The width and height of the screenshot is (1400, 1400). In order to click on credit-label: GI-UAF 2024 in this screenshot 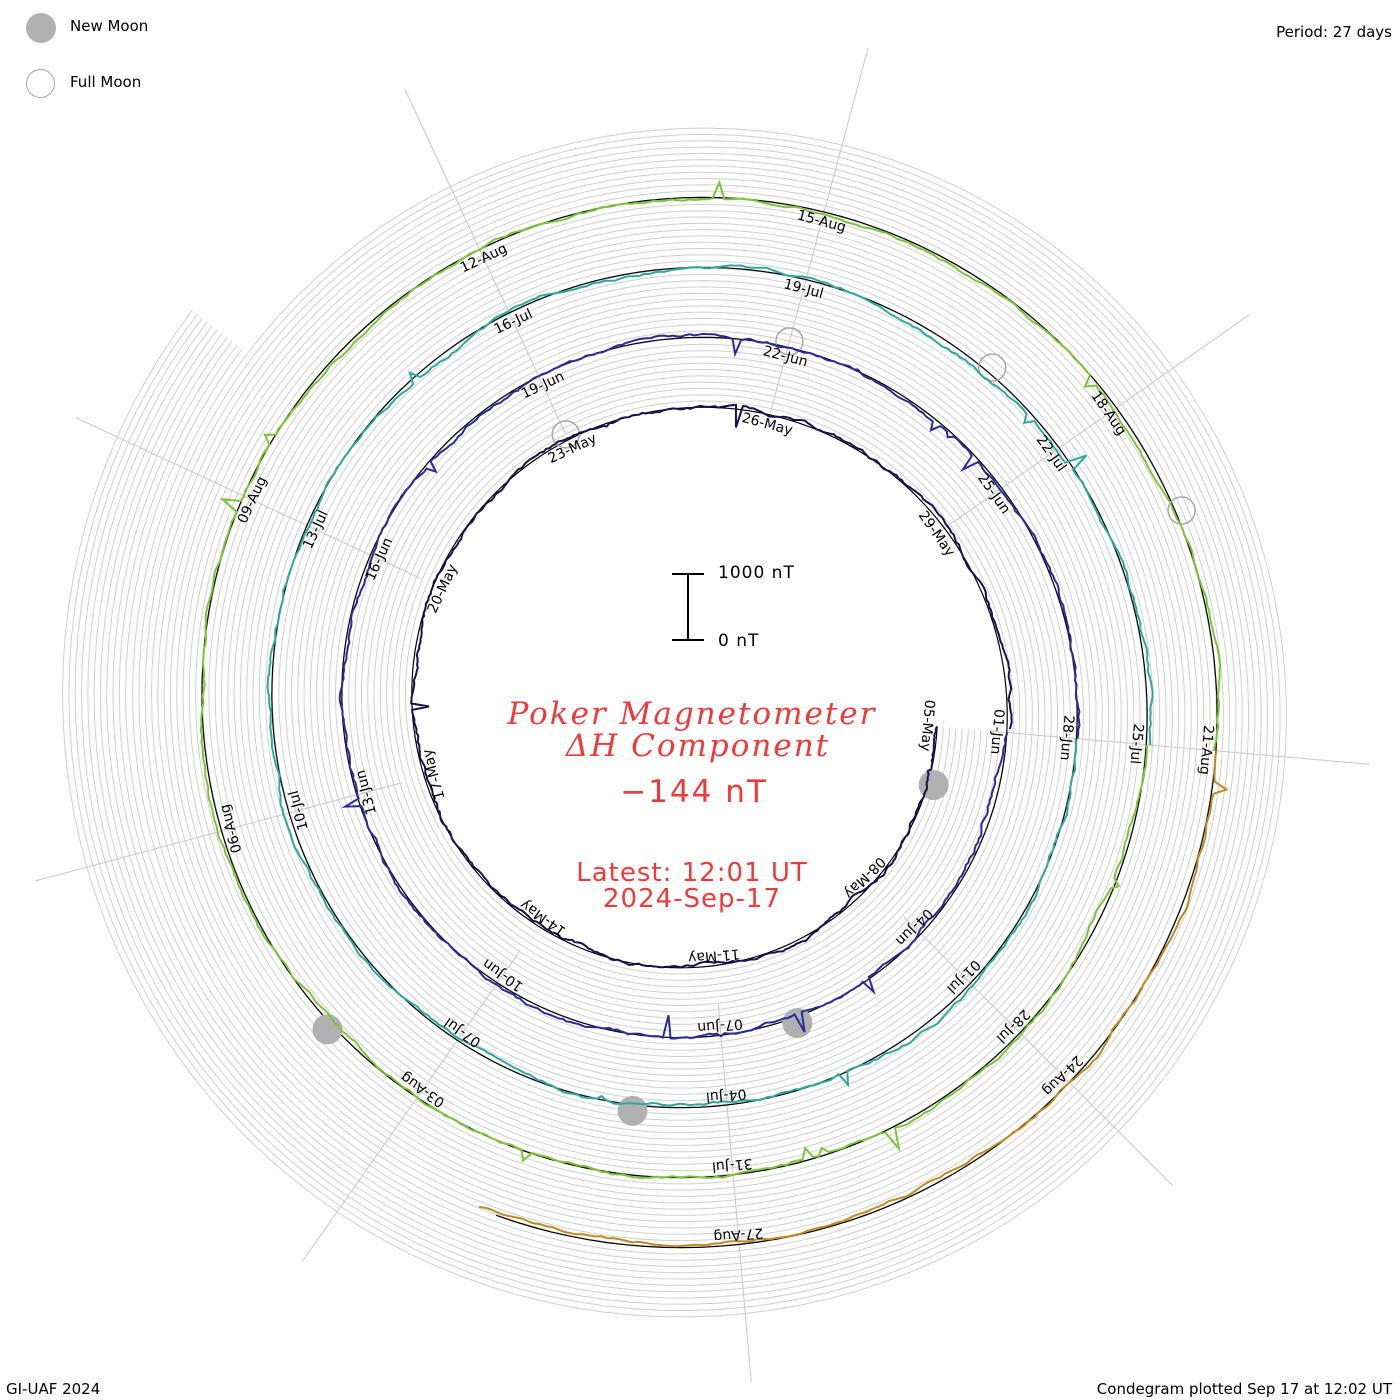, I will do `click(53, 1389)`.